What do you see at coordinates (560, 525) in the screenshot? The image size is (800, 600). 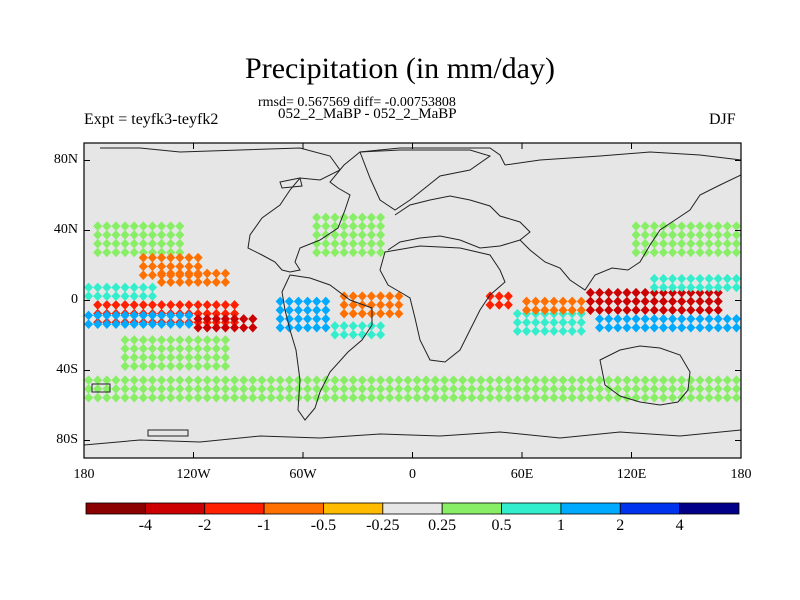 I see `colorbar-label: 1` at bounding box center [560, 525].